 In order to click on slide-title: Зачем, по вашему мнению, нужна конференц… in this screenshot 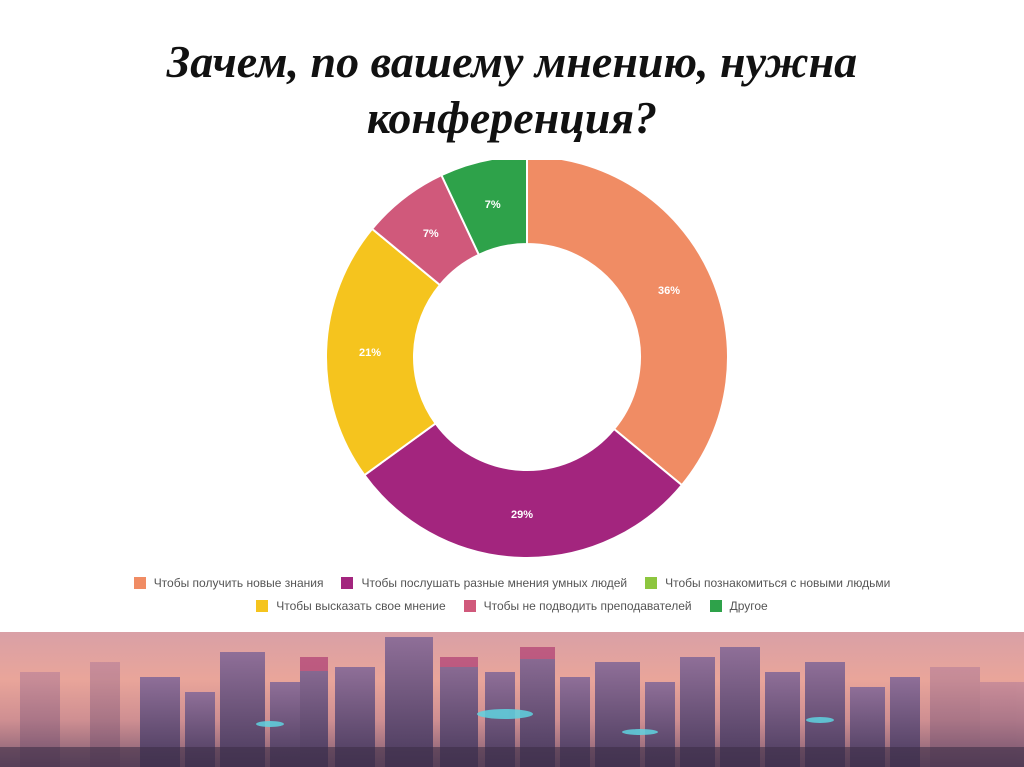, I will do `click(512, 90)`.